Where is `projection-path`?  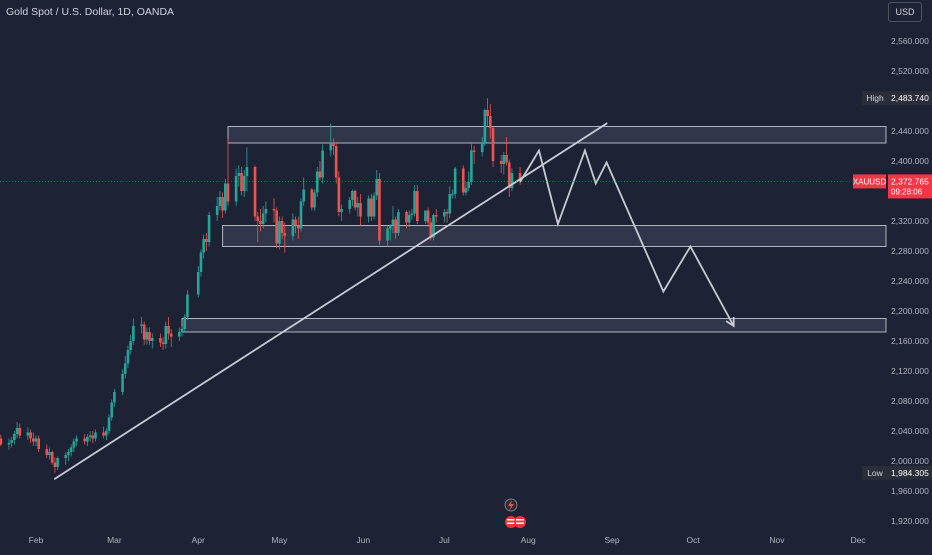
projection-path is located at coordinates (627, 237).